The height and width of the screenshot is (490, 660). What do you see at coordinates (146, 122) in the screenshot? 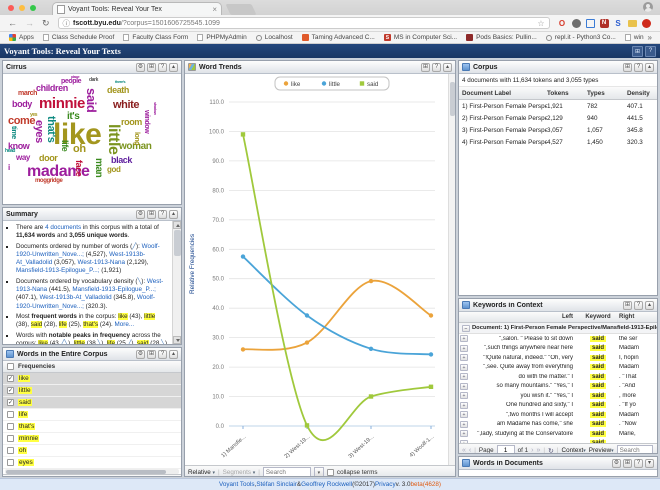
I see `cloud-word: window` at bounding box center [146, 122].